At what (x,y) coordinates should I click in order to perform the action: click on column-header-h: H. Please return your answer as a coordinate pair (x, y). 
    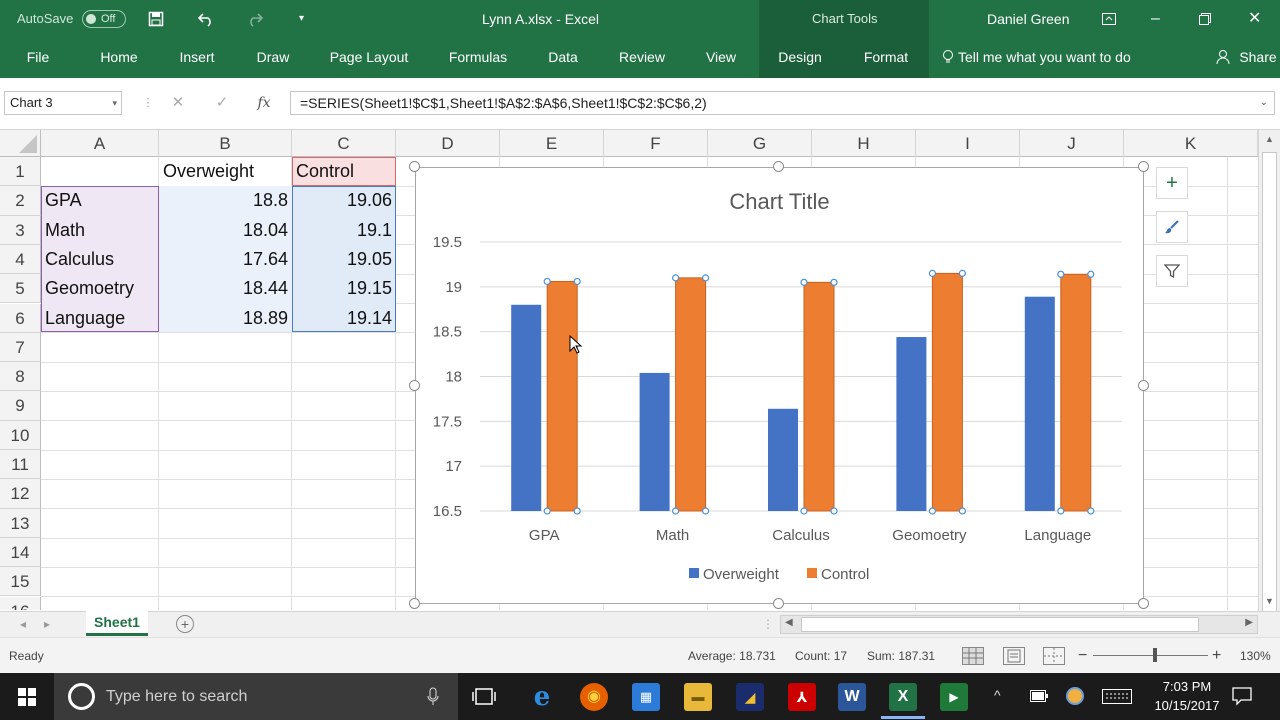
    Looking at the image, I should click on (864, 143).